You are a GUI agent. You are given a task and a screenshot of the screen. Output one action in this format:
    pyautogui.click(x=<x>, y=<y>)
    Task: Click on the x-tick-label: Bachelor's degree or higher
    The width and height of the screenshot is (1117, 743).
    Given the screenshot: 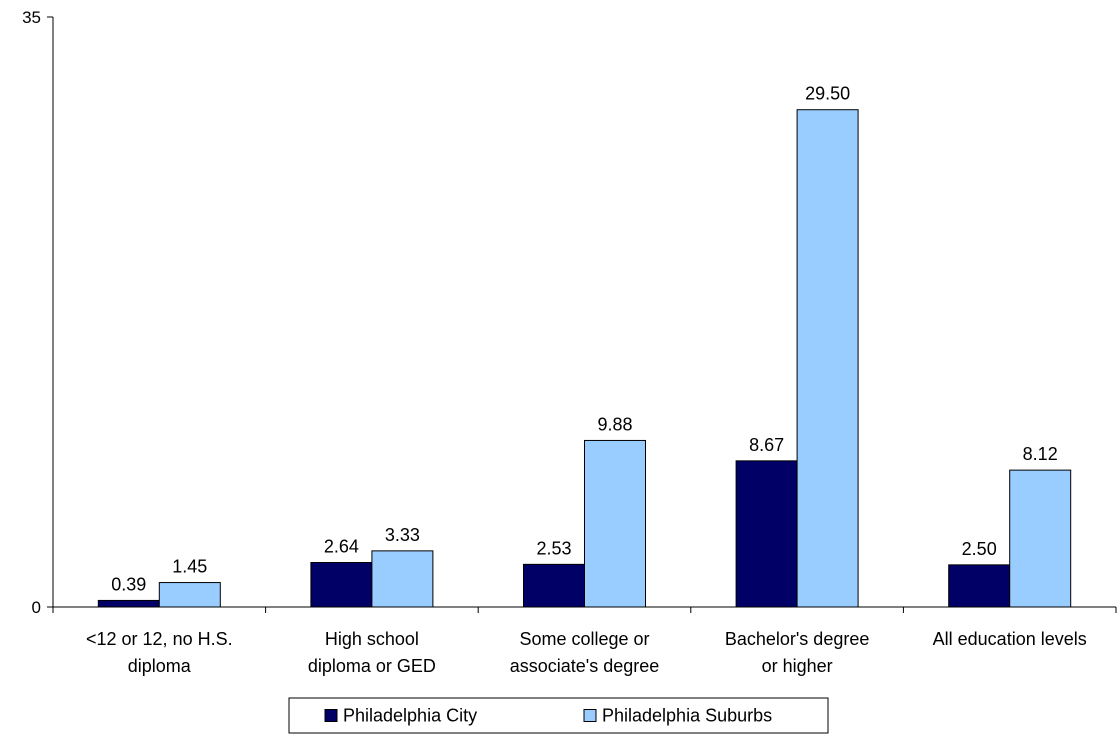 What is the action you would take?
    pyautogui.click(x=797, y=652)
    